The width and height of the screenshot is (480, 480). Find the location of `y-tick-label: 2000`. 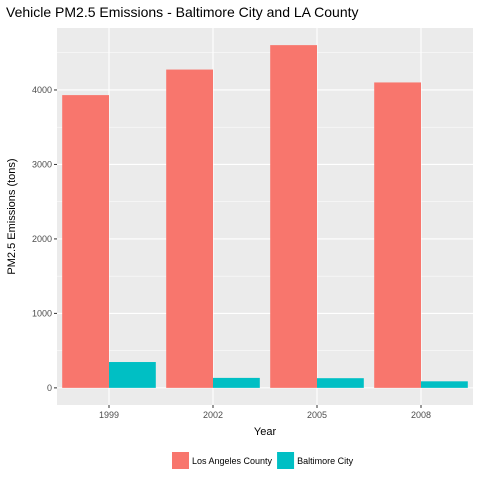

y-tick-label: 2000 is located at coordinates (42, 239).